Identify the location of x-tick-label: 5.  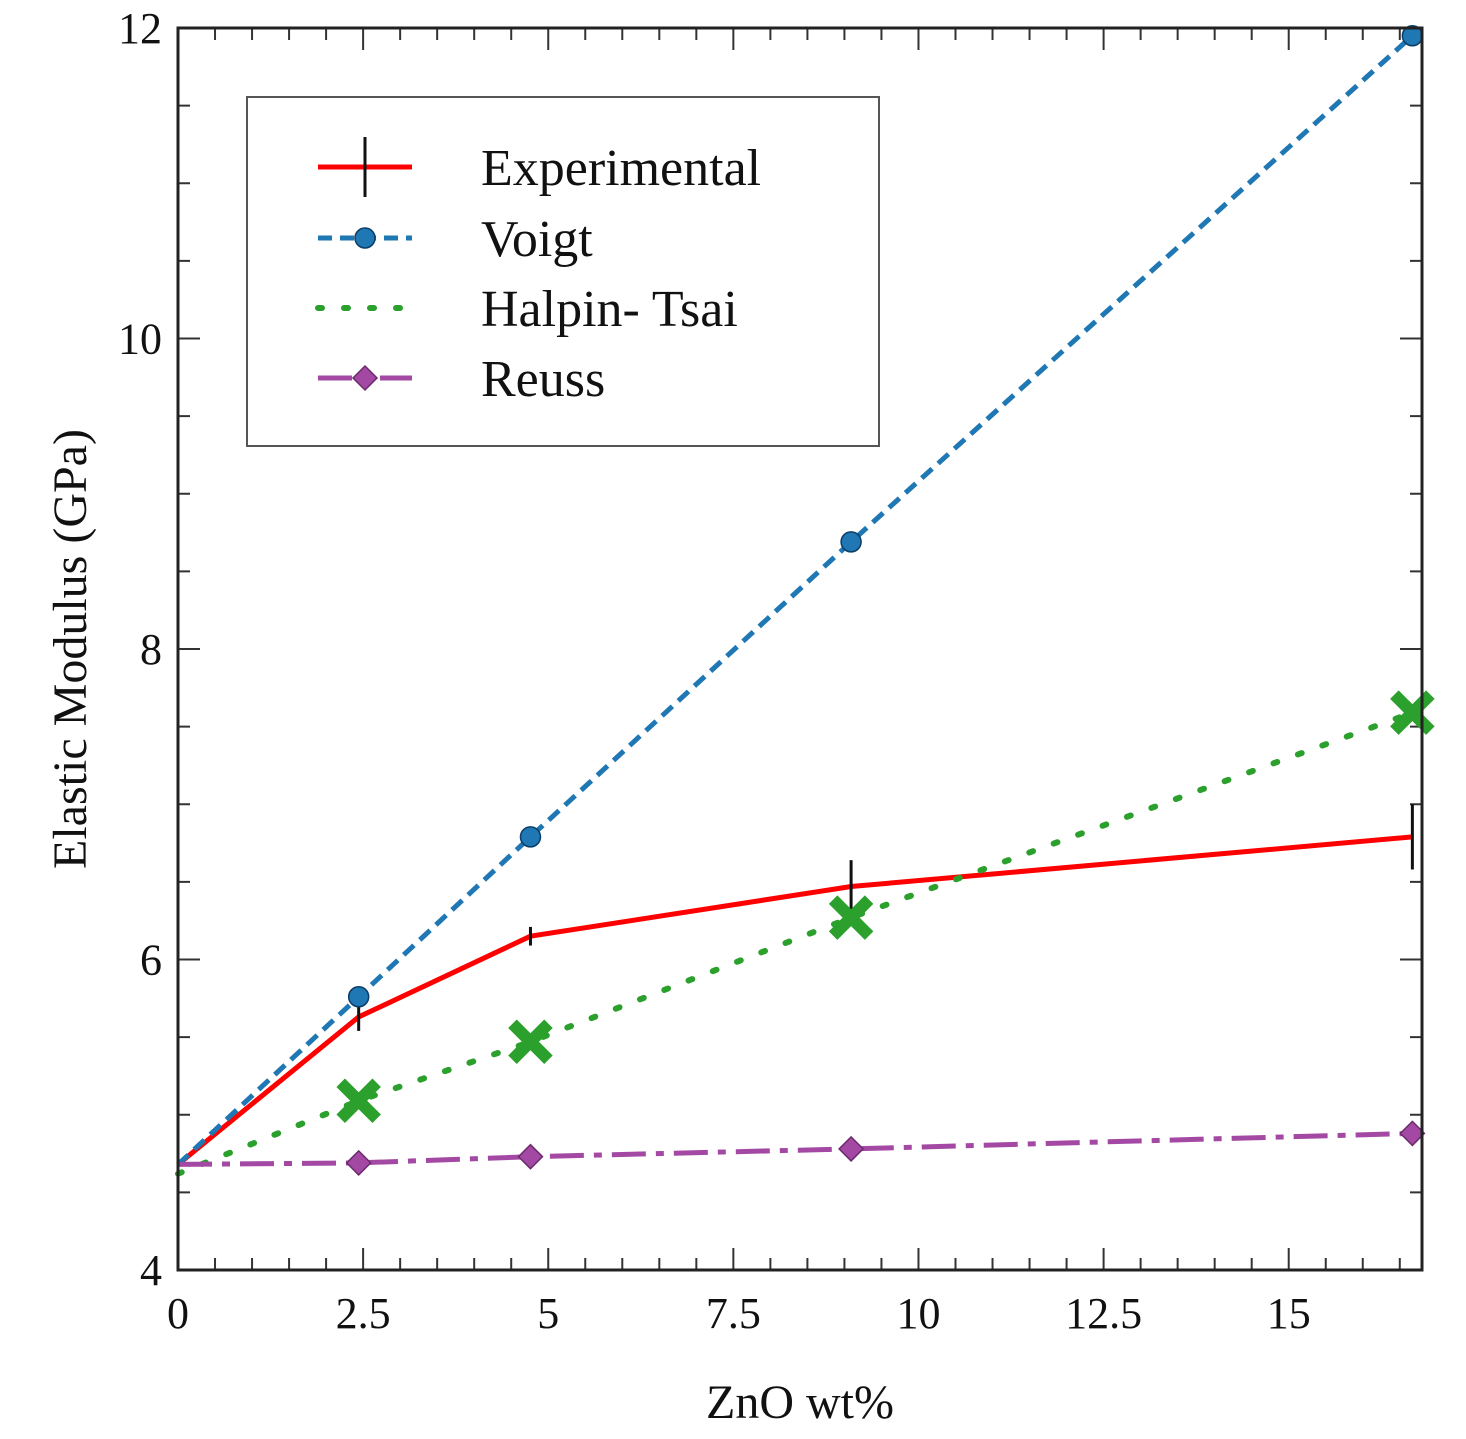
(548, 1313).